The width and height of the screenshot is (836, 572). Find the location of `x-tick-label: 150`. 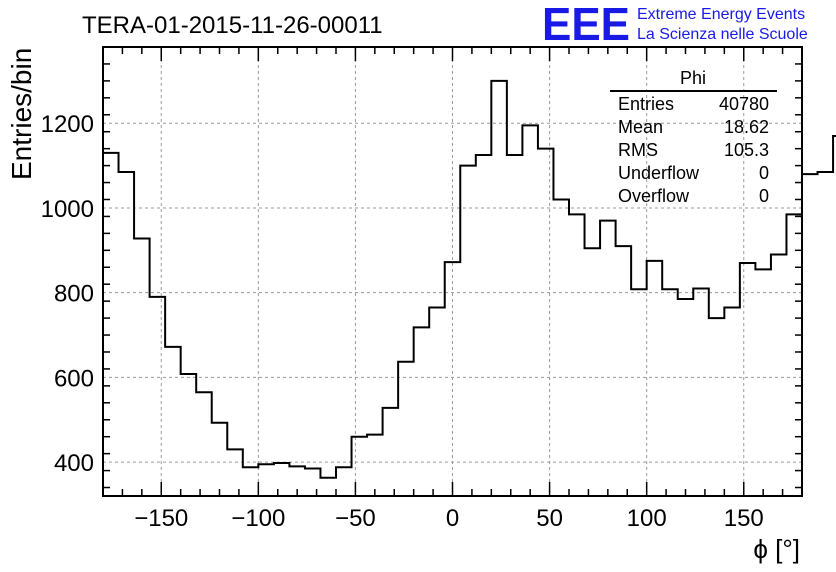

x-tick-label: 150 is located at coordinates (744, 518).